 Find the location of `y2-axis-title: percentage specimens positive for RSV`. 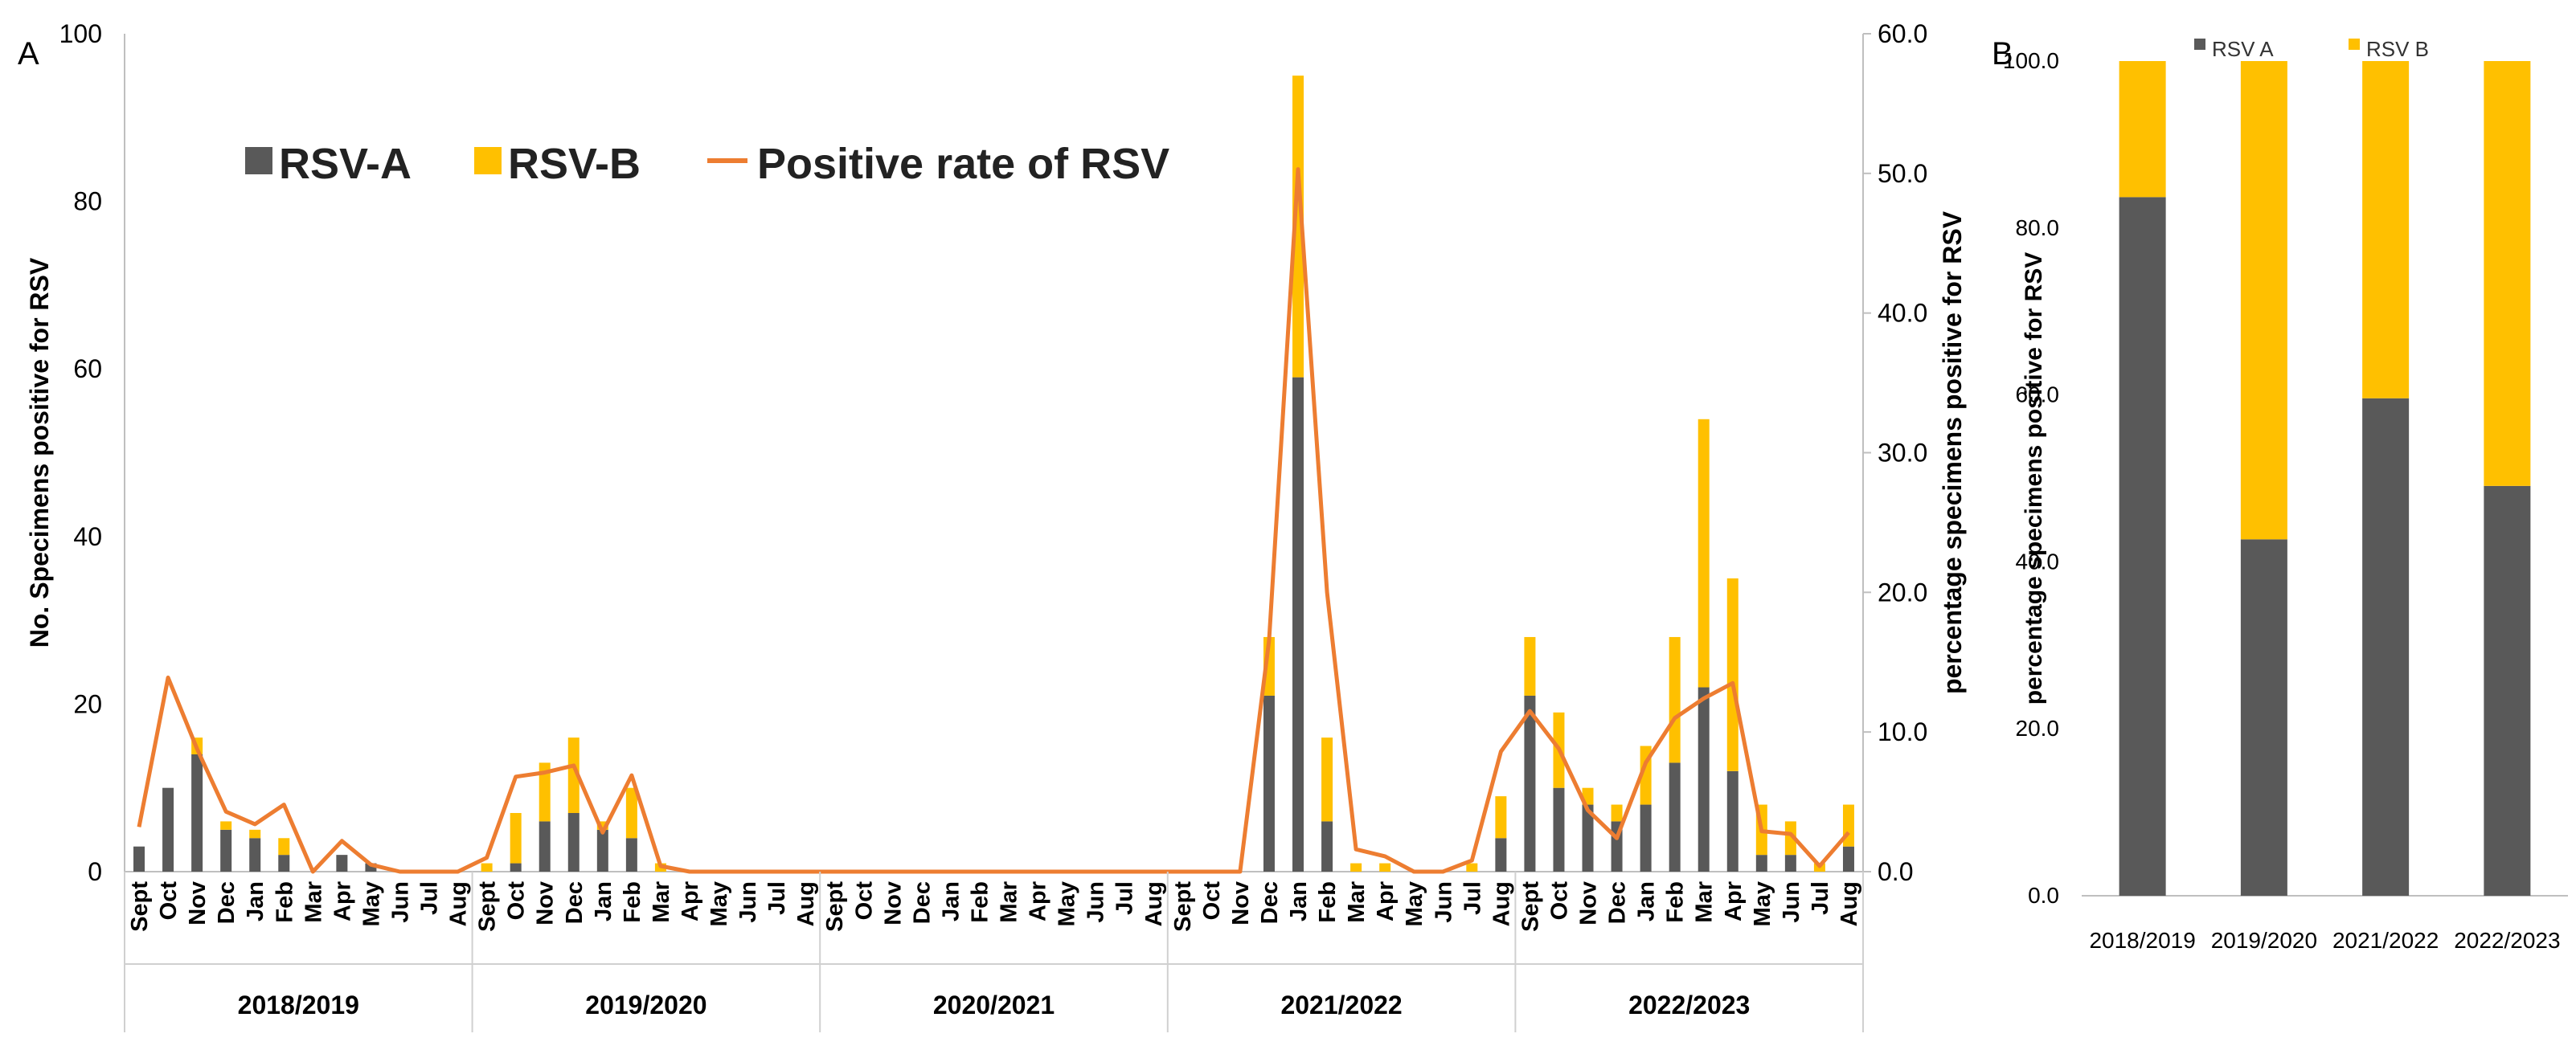

y2-axis-title: percentage specimens positive for RSV is located at coordinates (1952, 452).